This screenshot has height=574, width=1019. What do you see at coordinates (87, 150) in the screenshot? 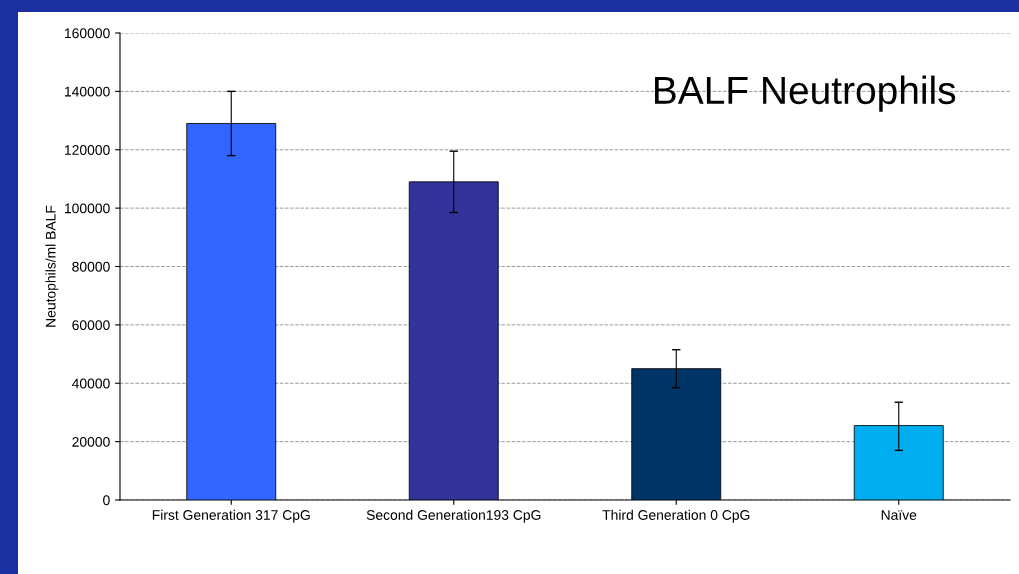
I see `y-tick-label: 120000` at bounding box center [87, 150].